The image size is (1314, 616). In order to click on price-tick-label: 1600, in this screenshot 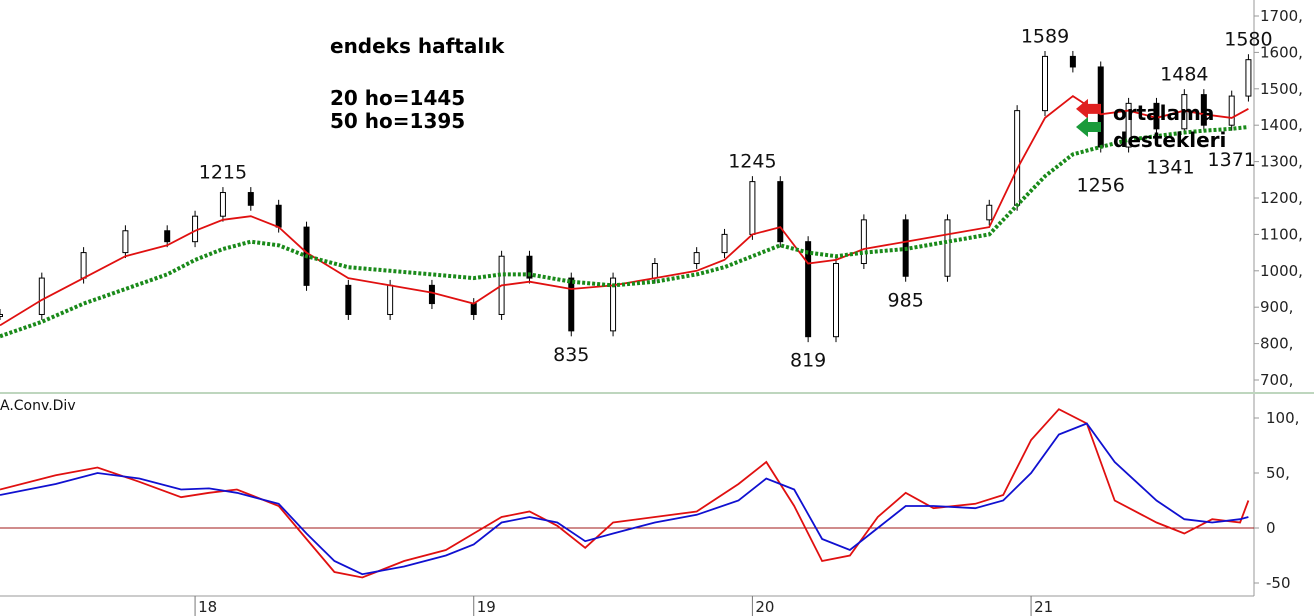, I will do `click(1281, 52)`.